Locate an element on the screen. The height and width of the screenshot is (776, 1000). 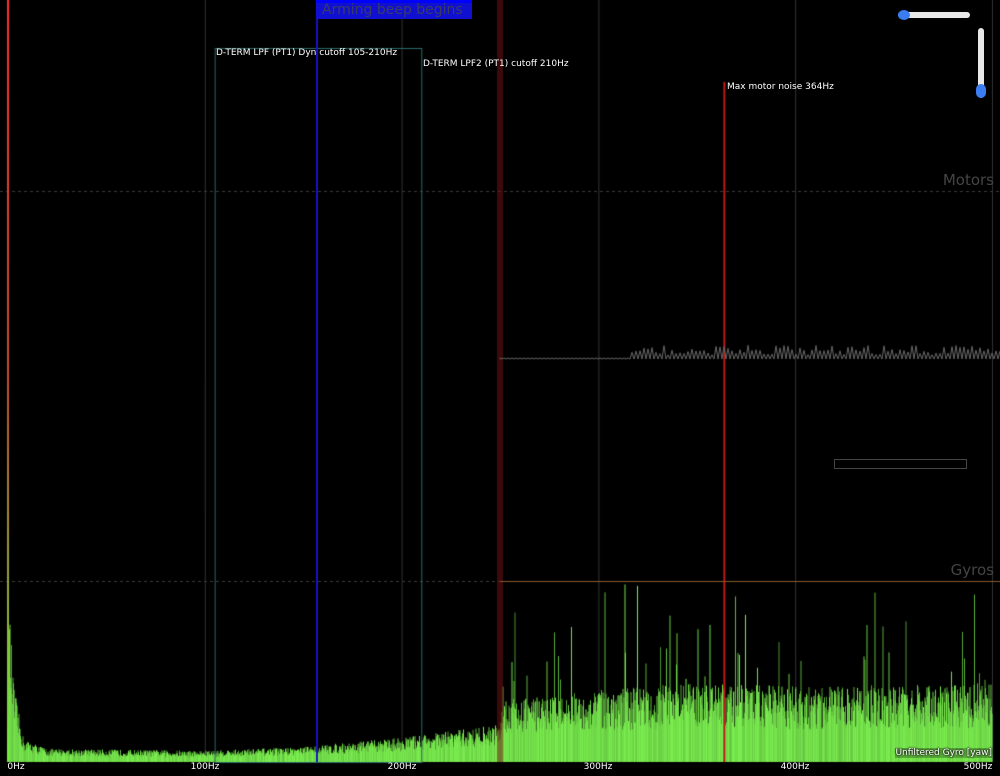
gyros-group-label: Gyros is located at coordinates (972, 570).